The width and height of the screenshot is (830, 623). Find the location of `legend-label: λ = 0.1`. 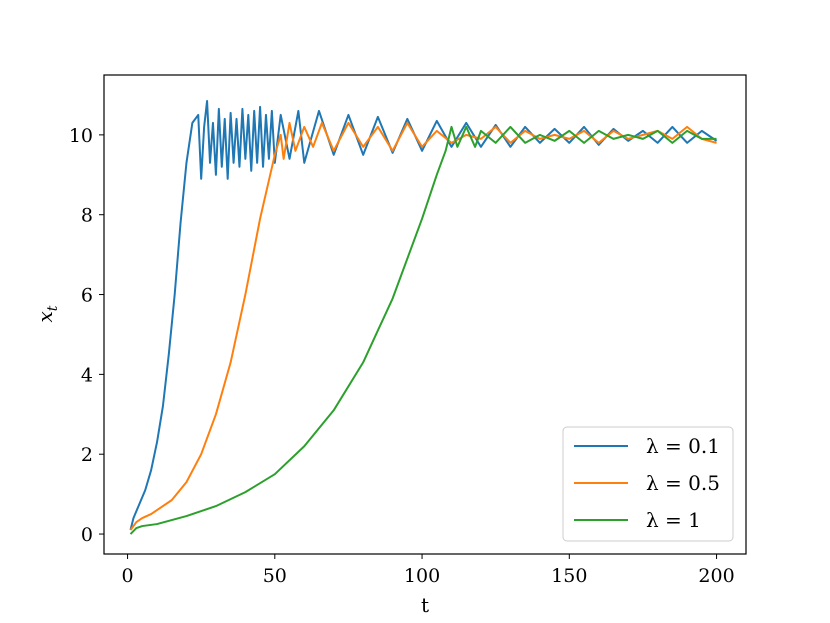

legend-label: λ = 0.1 is located at coordinates (683, 446).